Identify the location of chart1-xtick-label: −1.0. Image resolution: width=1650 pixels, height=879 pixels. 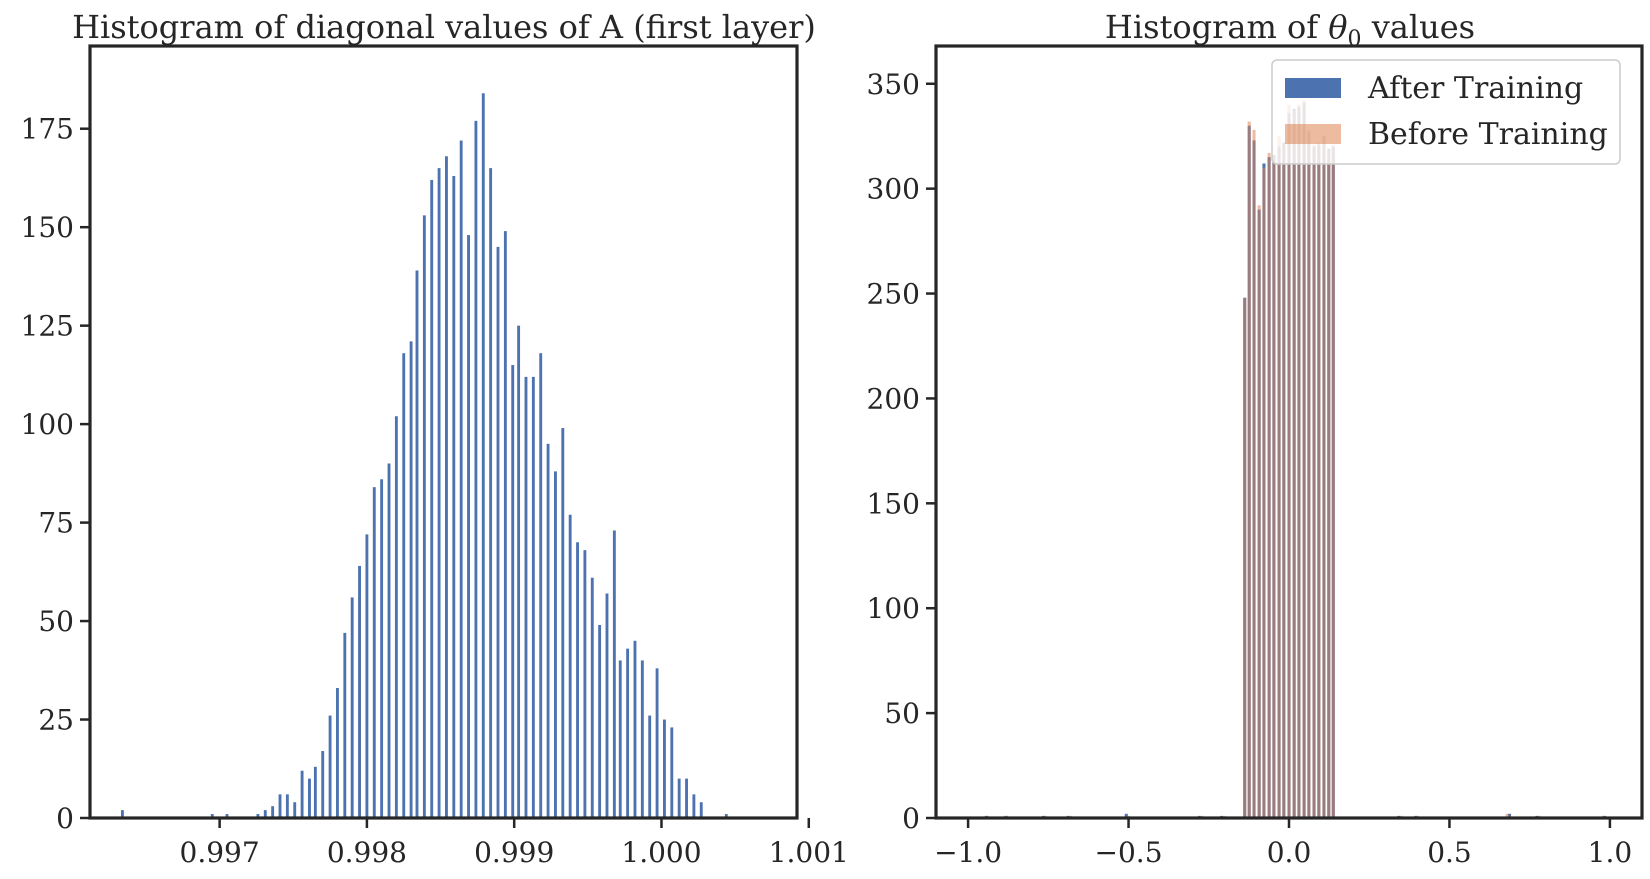
(968, 852).